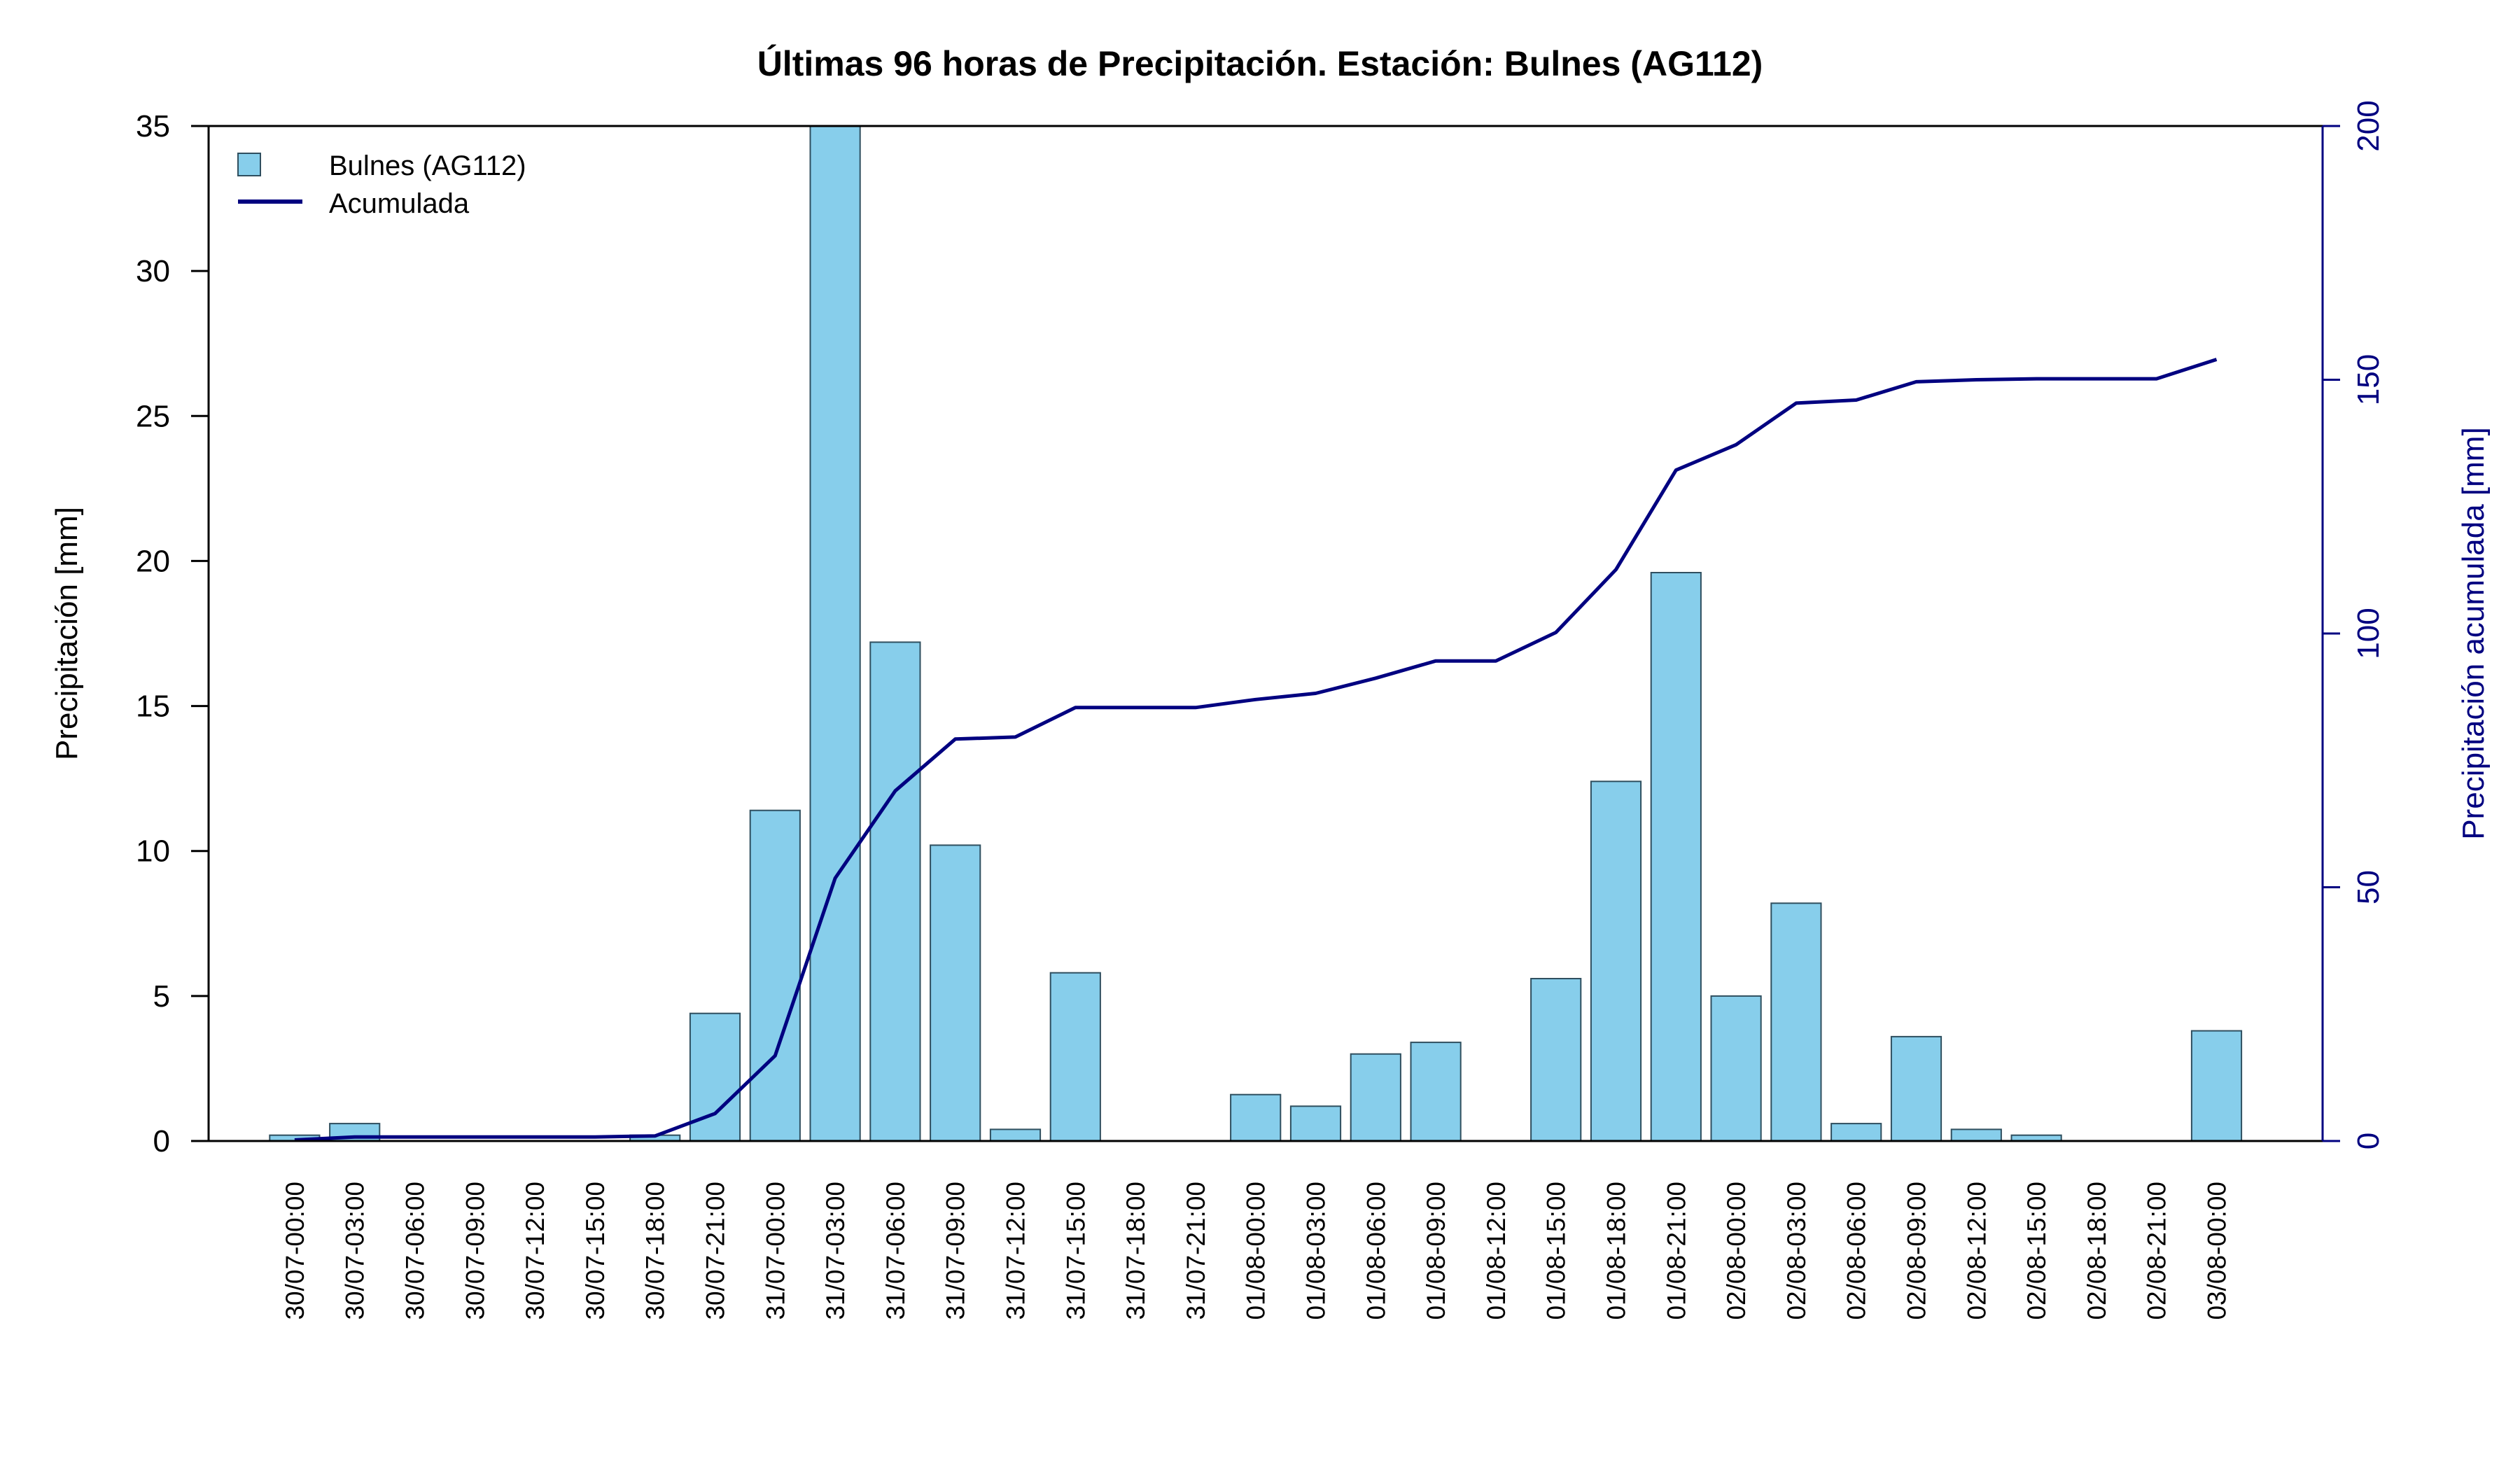 Image resolution: width=2520 pixels, height=1470 pixels. What do you see at coordinates (2217, 1251) in the screenshot?
I see `x-tick-label: 03/08-00:00` at bounding box center [2217, 1251].